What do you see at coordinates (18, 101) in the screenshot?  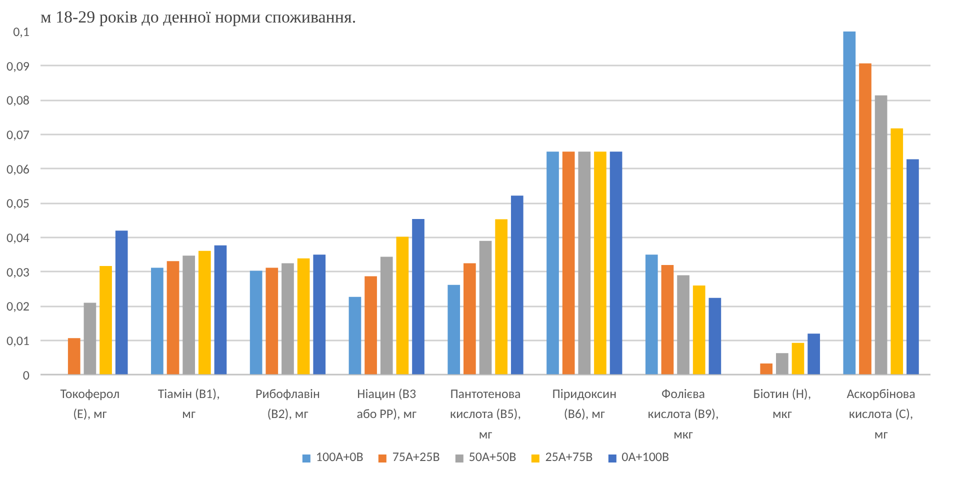 I see `y-tick-label: 0,08` at bounding box center [18, 101].